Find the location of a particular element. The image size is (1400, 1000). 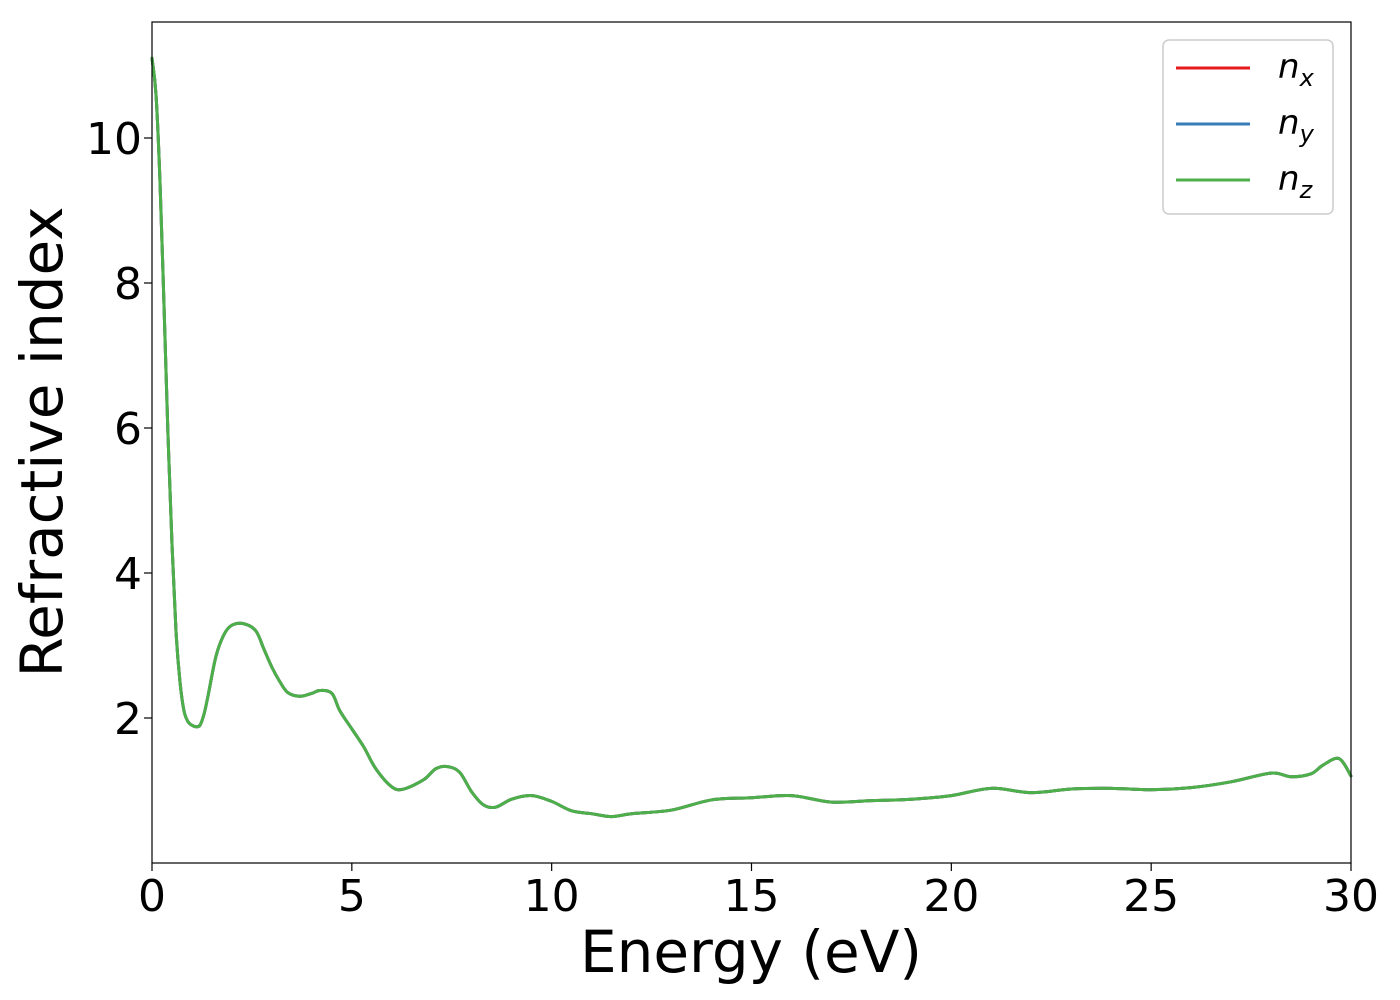

y-tick-label: 2 is located at coordinates (128, 719).